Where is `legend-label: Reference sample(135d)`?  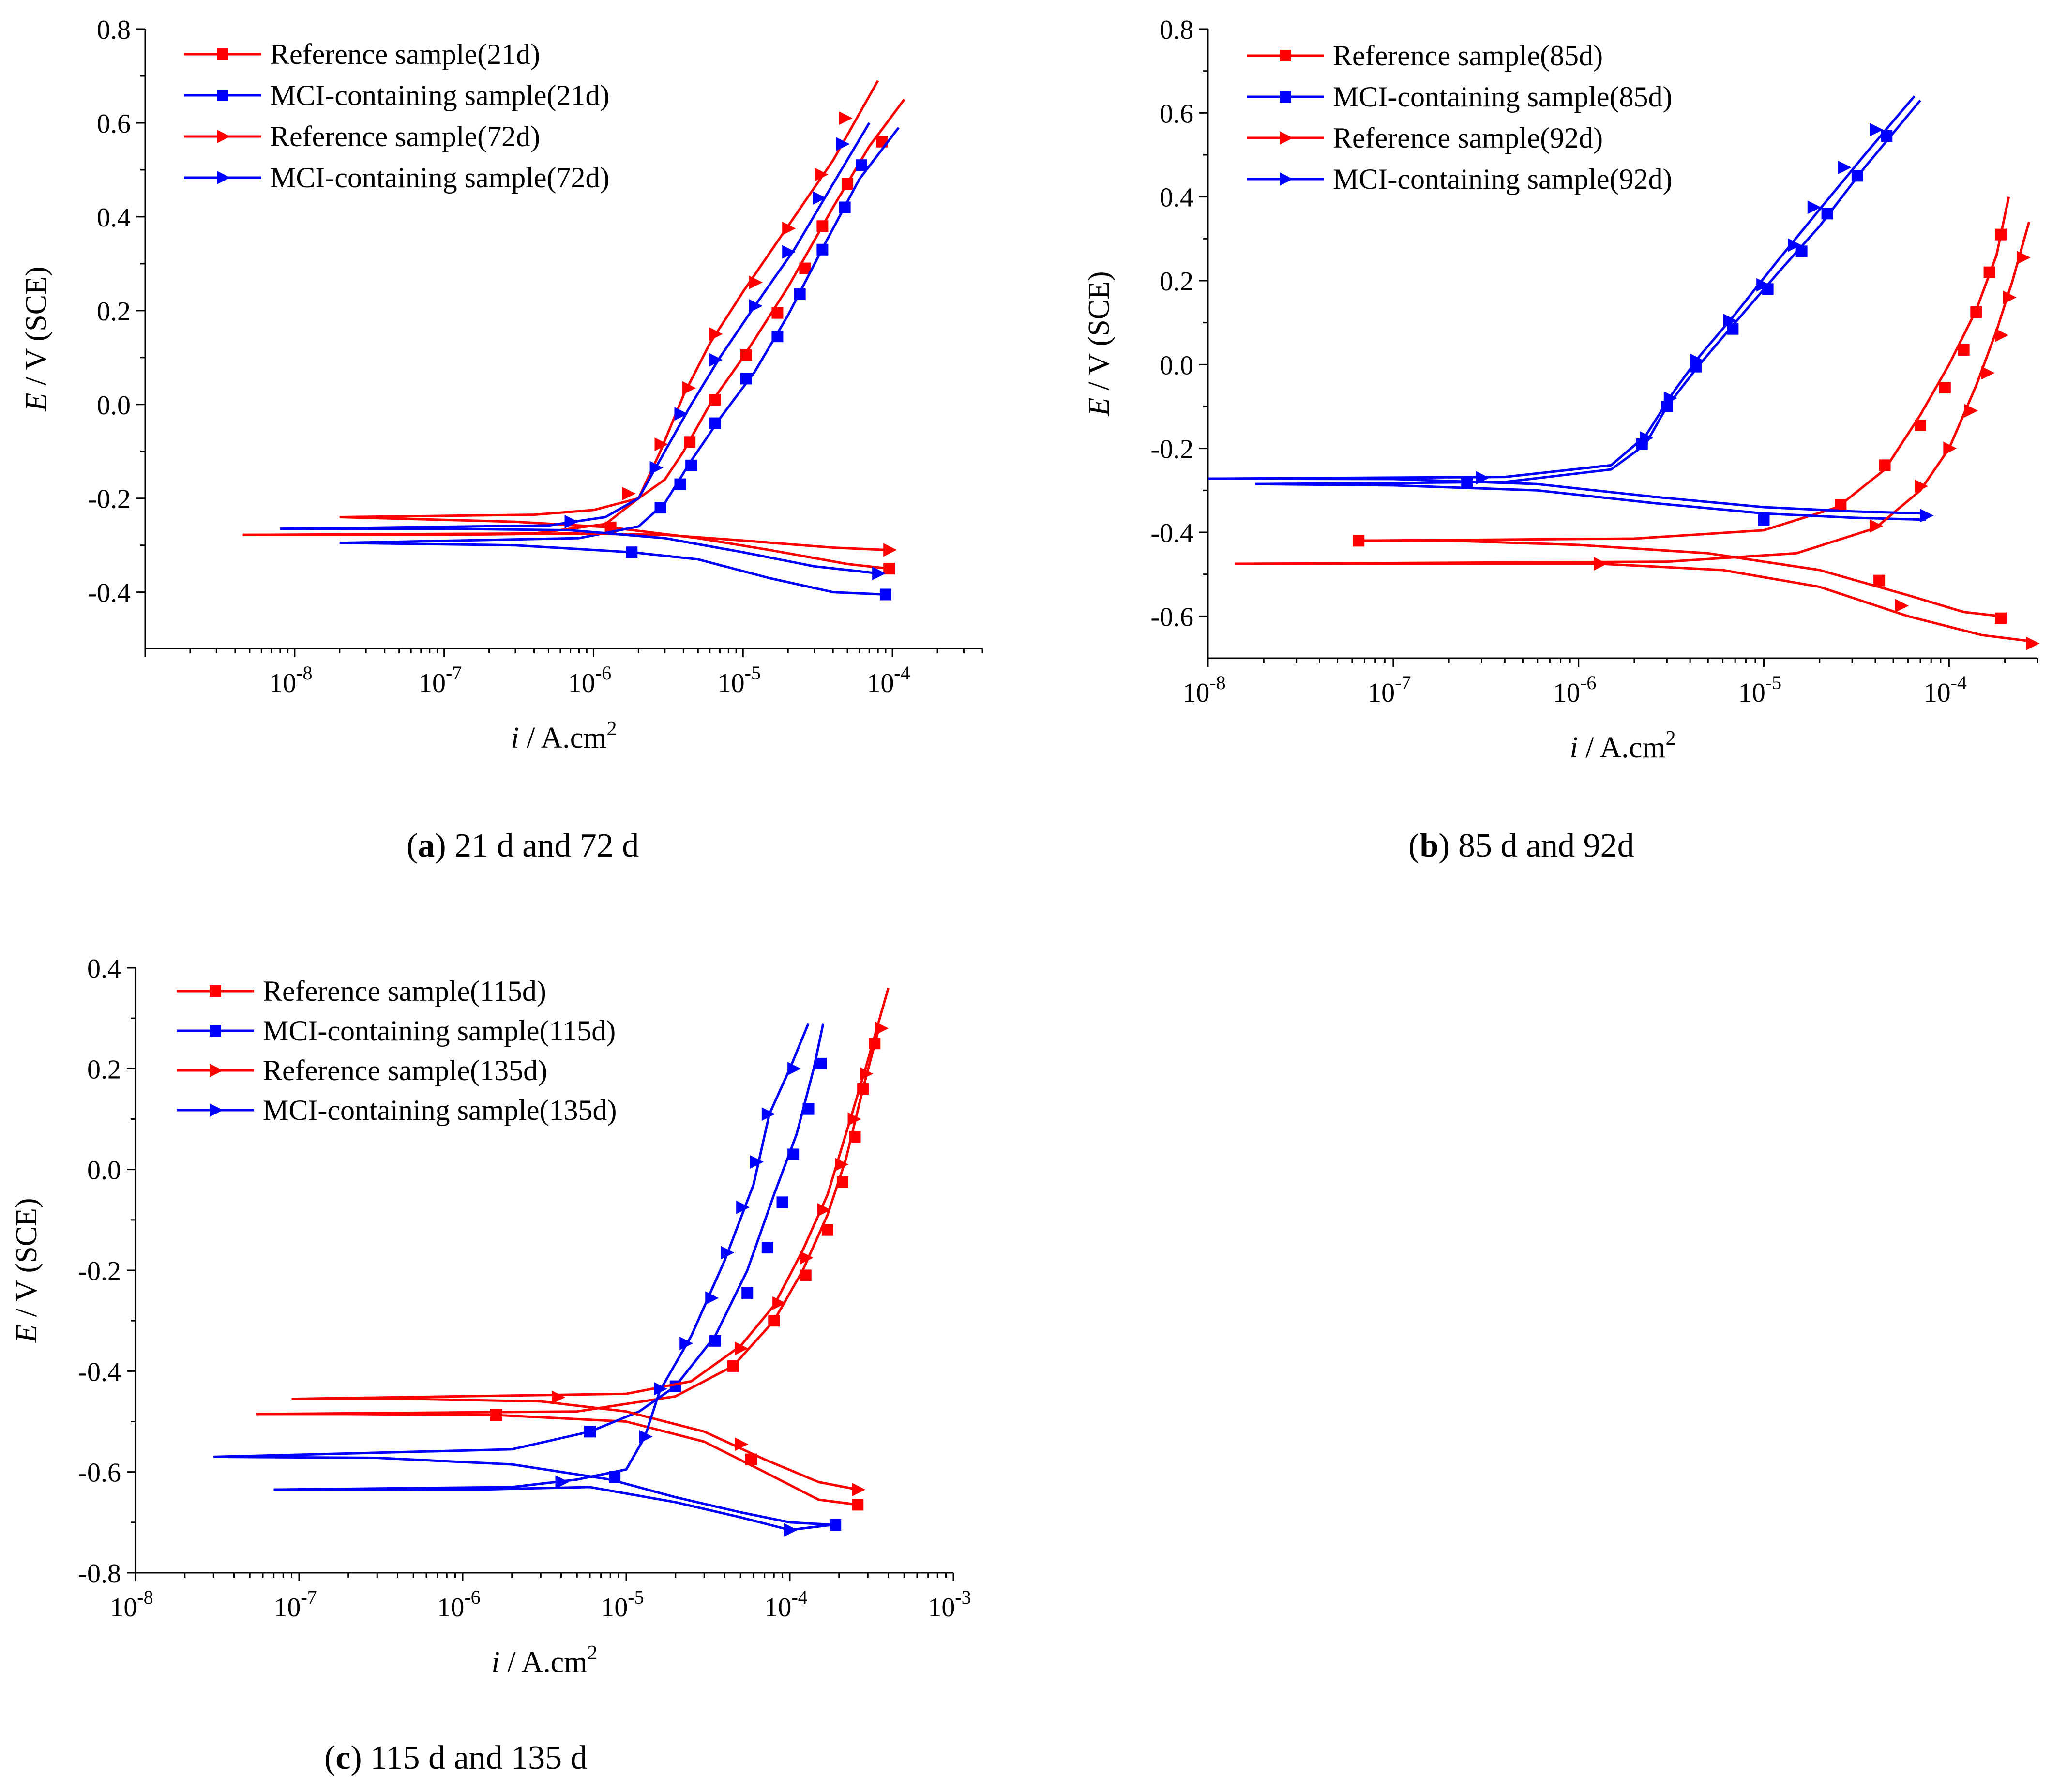
legend-label: Reference sample(135d) is located at coordinates (405, 1070).